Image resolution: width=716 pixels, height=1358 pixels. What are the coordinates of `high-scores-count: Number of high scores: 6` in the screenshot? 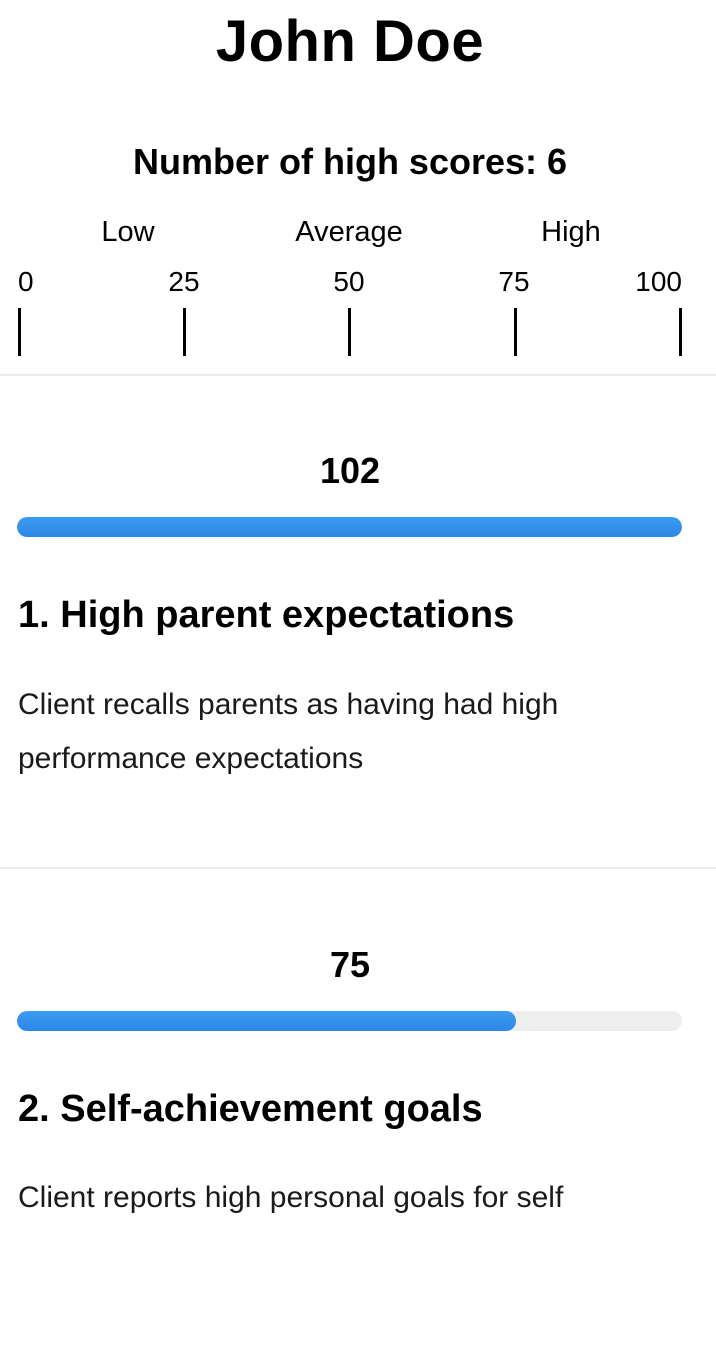 It's located at (350, 161).